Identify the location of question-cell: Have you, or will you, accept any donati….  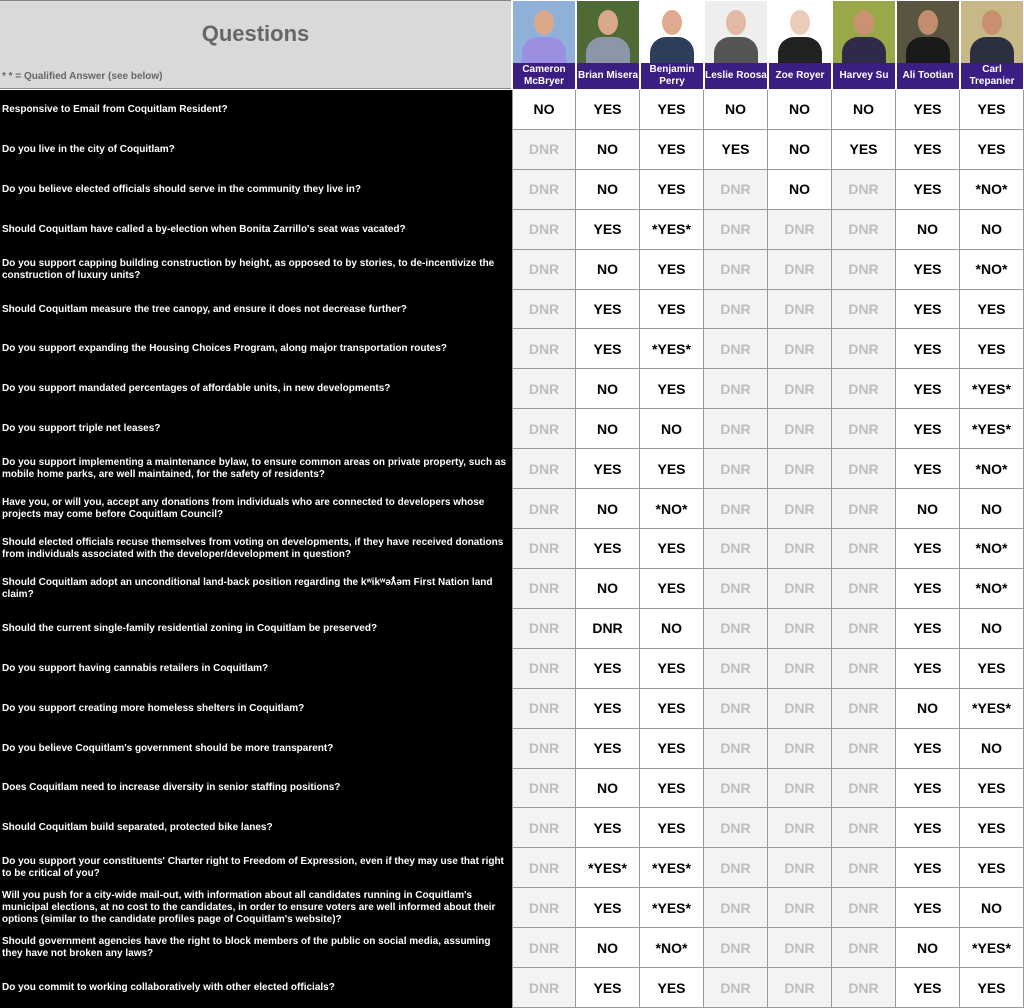
(256, 509).